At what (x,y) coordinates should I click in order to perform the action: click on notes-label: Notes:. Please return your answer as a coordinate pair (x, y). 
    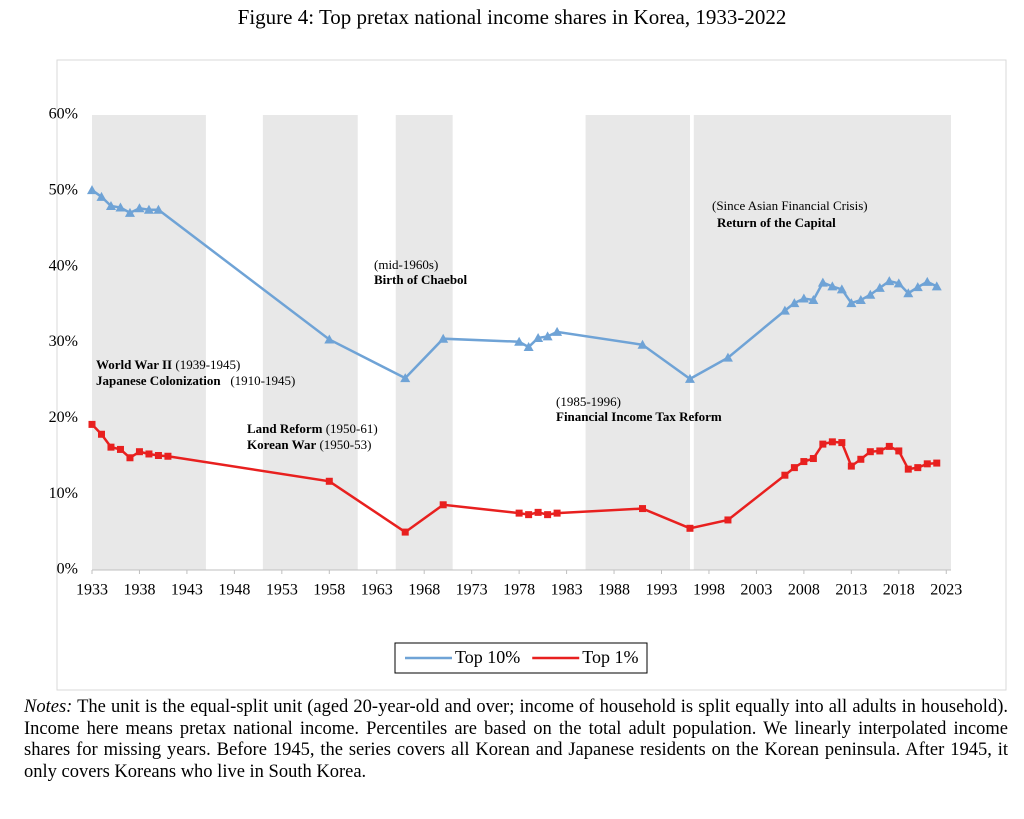
    Looking at the image, I should click on (48, 707).